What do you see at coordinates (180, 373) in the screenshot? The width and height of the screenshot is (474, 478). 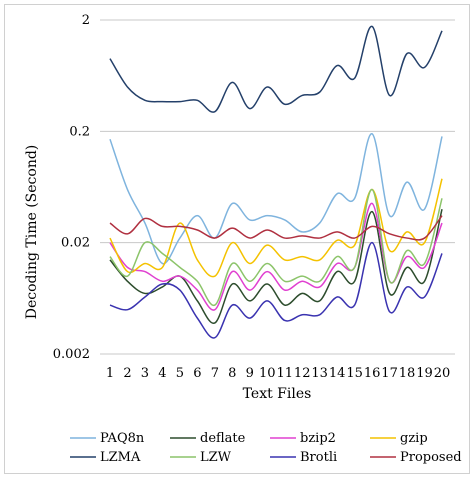 I see `x-tick-label: 5` at bounding box center [180, 373].